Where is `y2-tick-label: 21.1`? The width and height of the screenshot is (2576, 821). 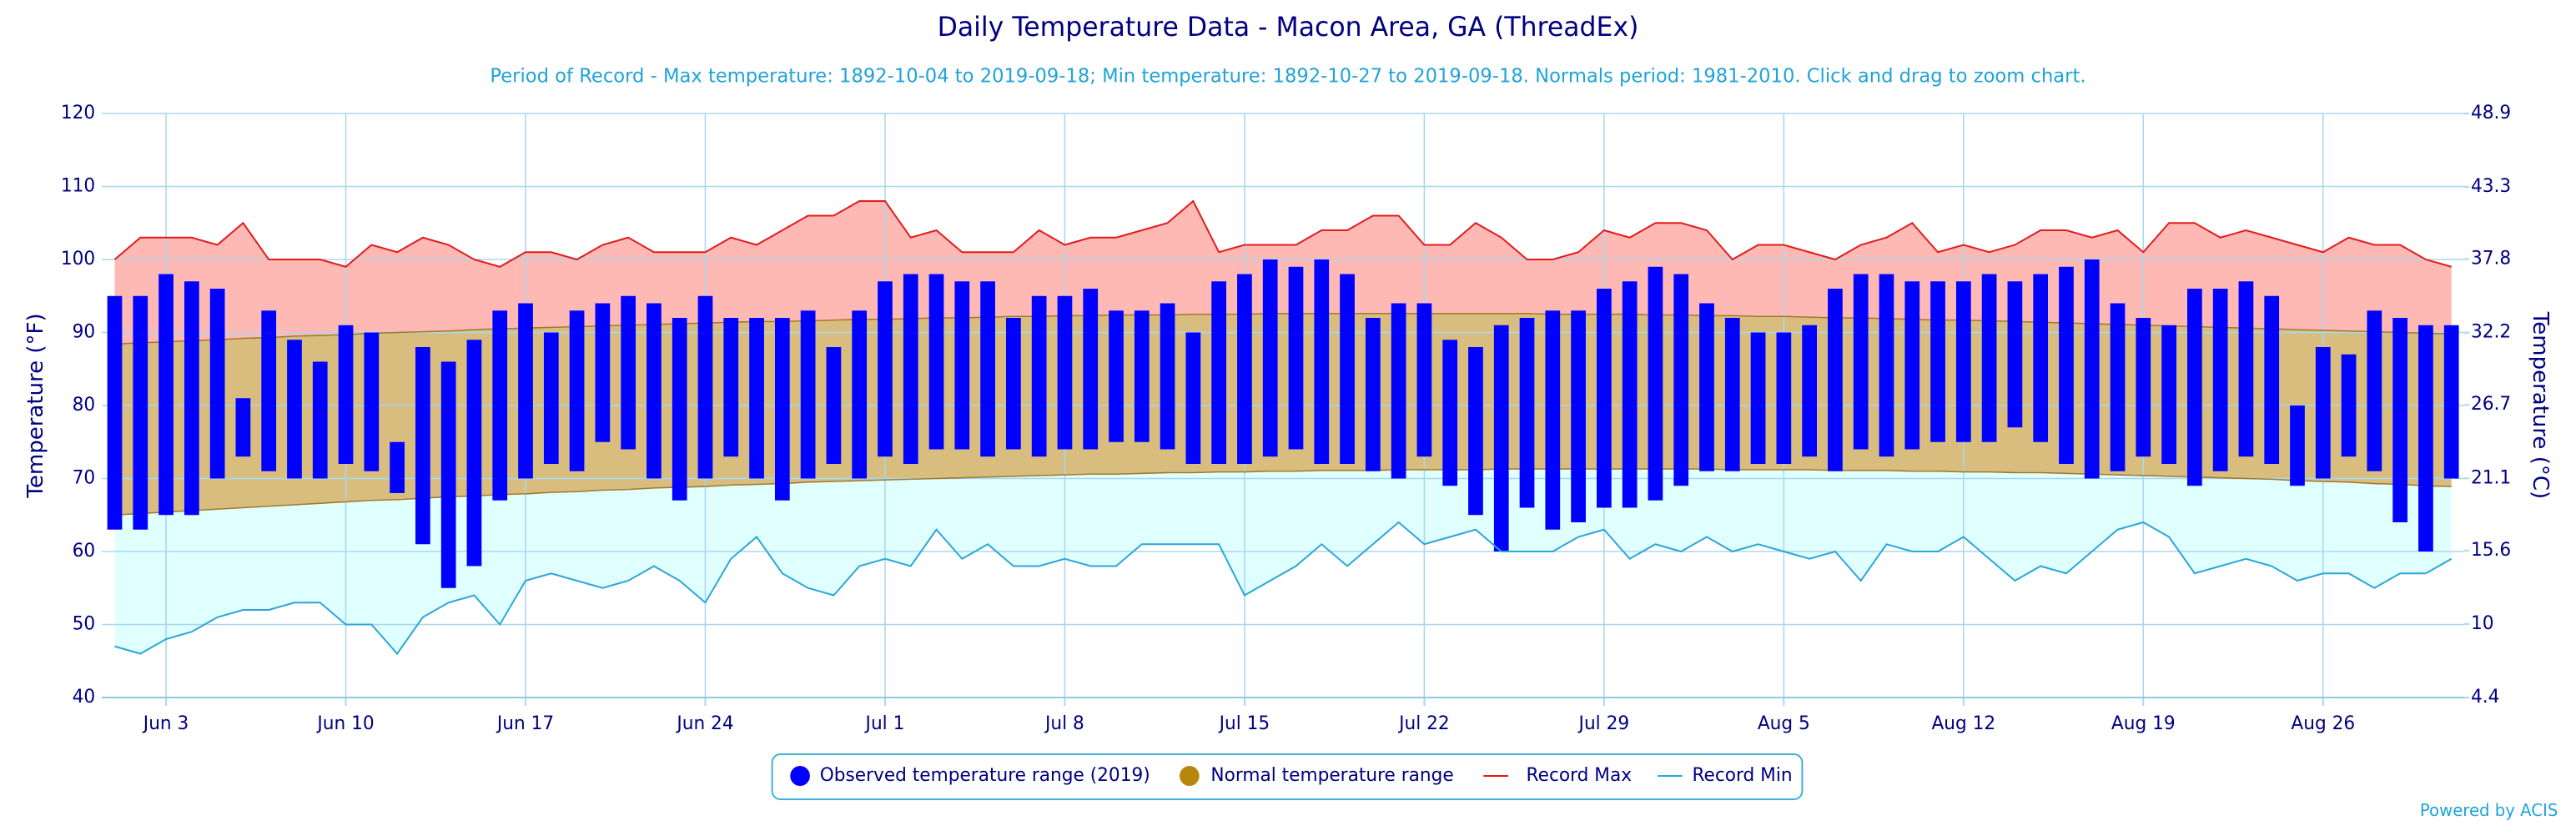
y2-tick-label: 21.1 is located at coordinates (2491, 477).